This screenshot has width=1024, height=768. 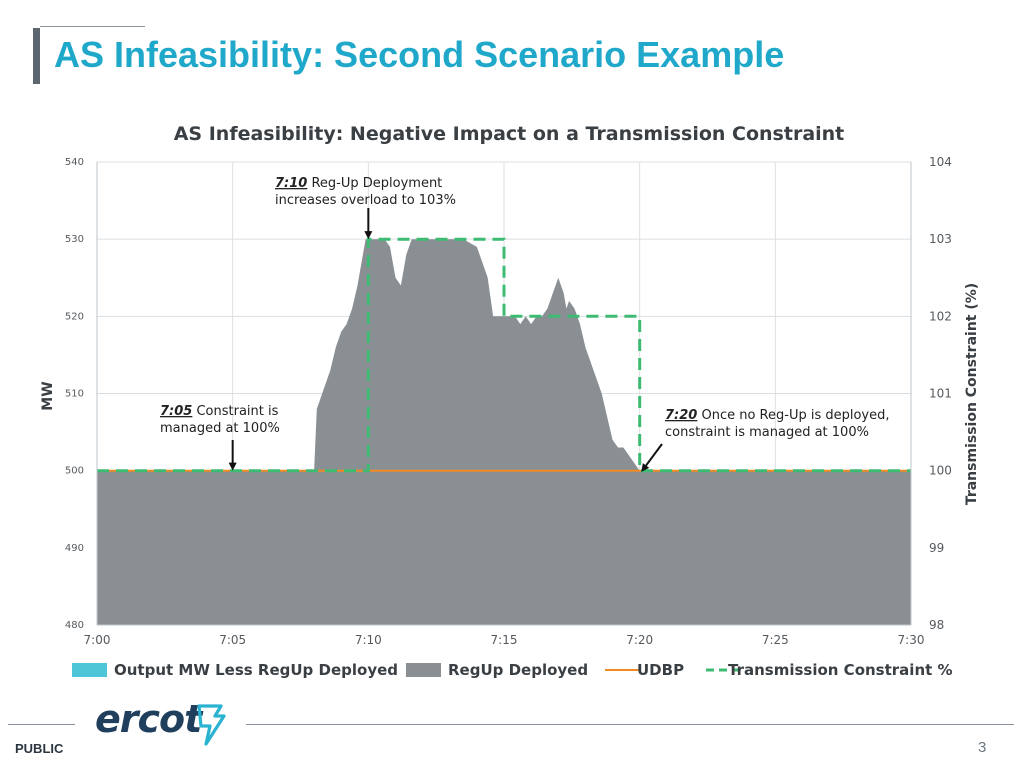 I want to click on x-tick-label: 7:10, so click(x=368, y=640).